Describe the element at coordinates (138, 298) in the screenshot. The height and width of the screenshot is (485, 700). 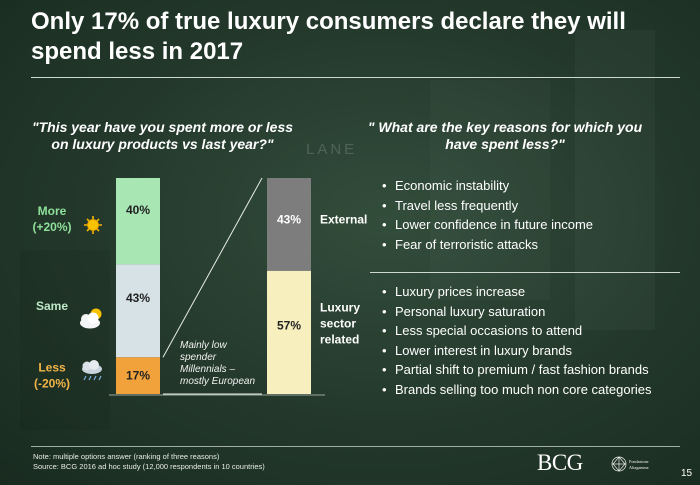
I see `bar-value-same: 43%` at that location.